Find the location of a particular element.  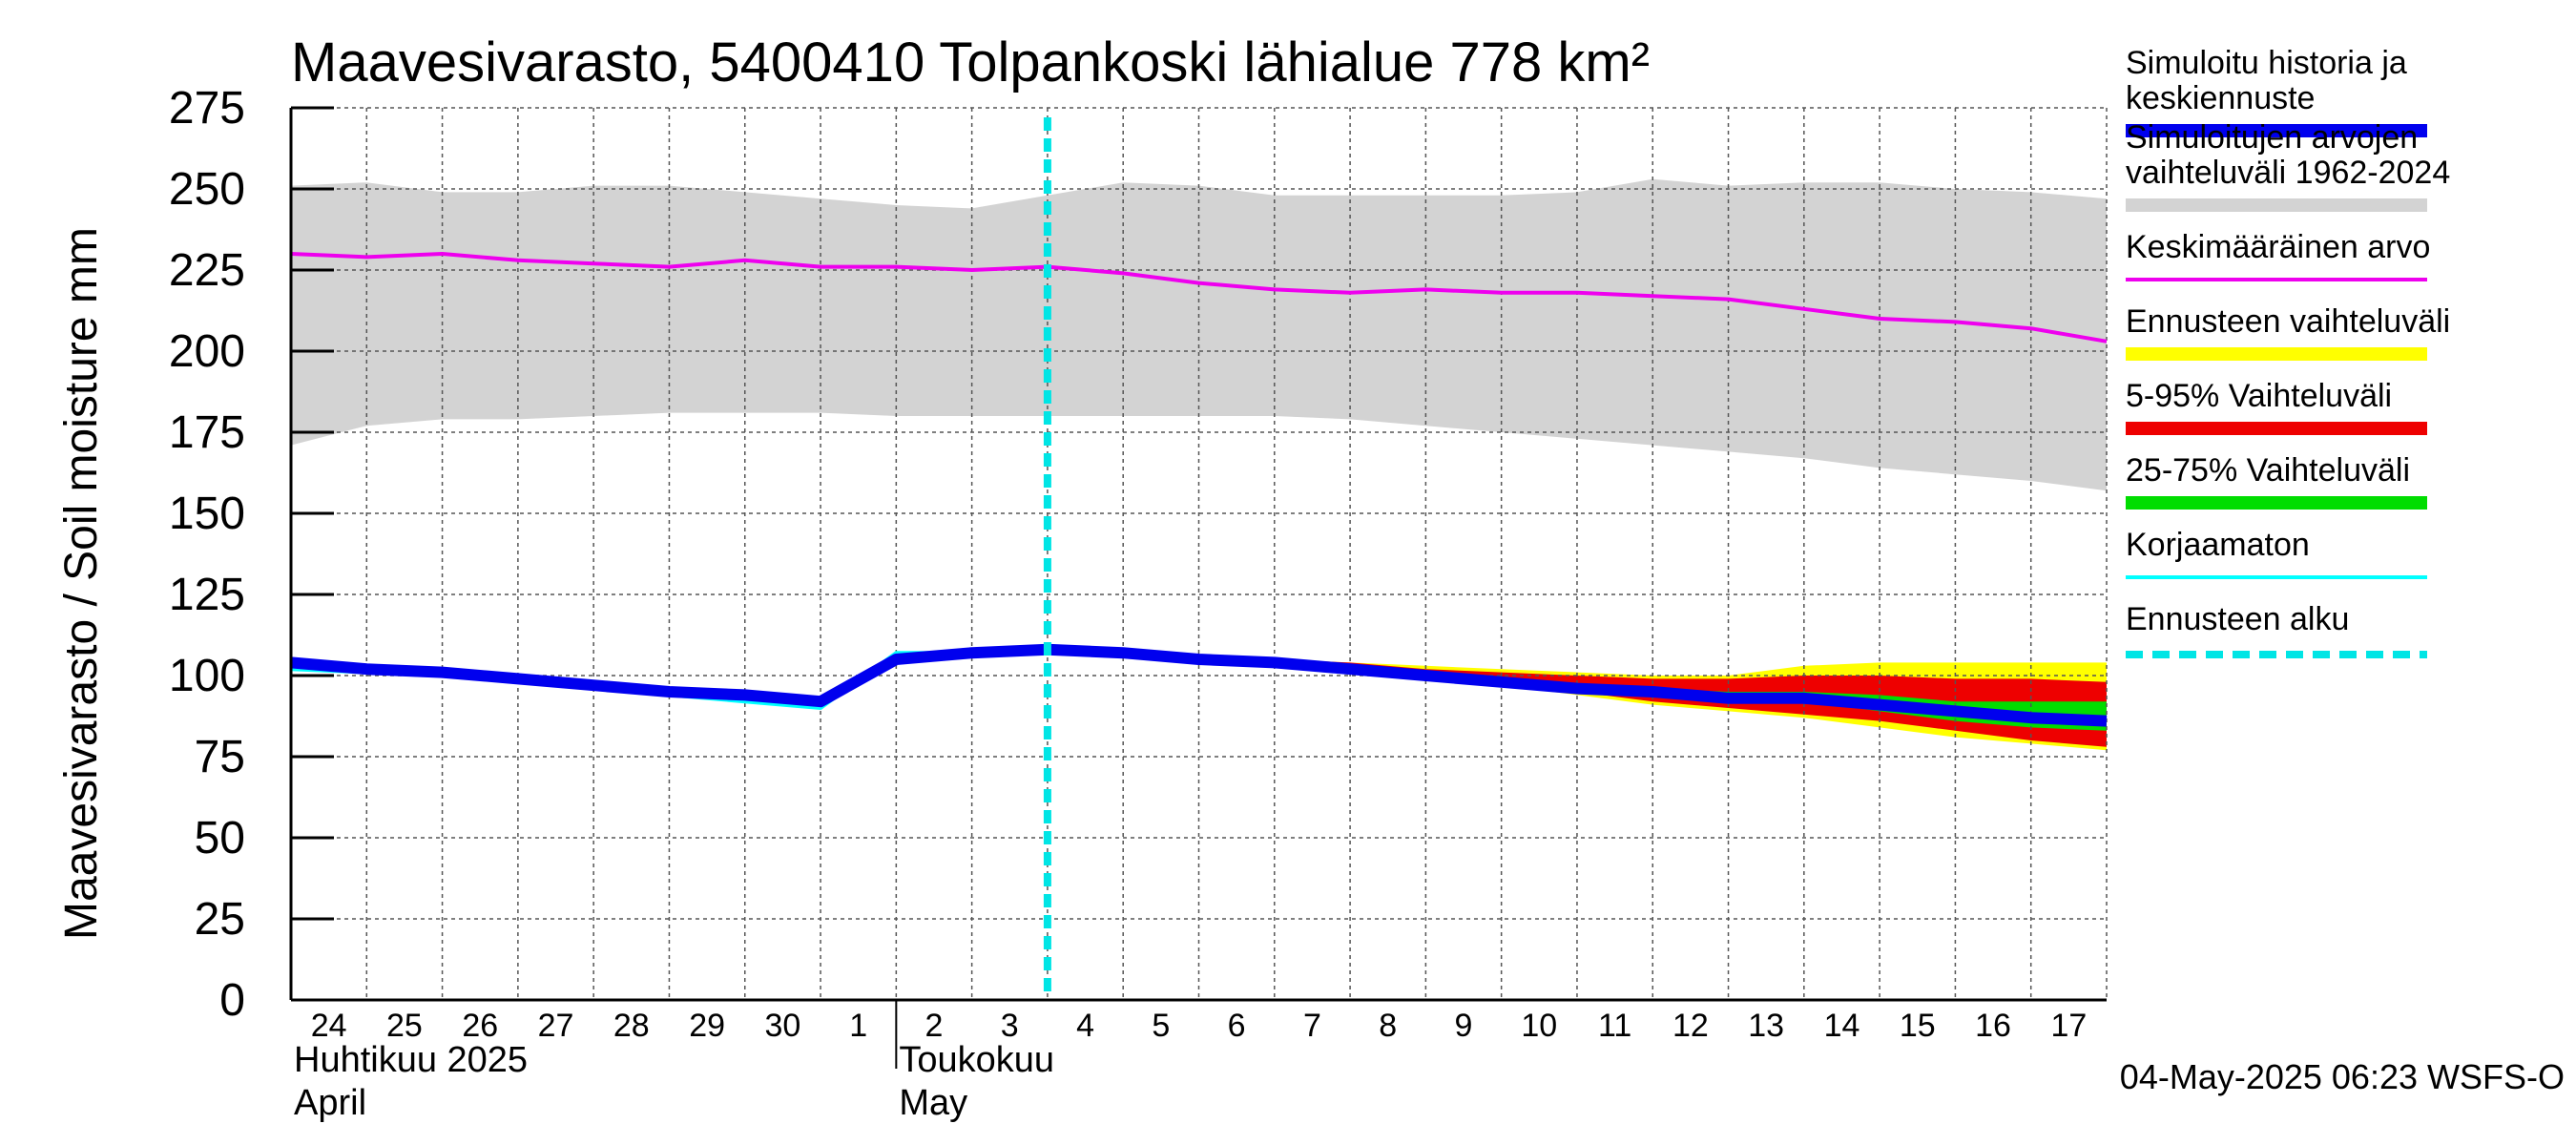

y-tick-label: 250 is located at coordinates (207, 189).